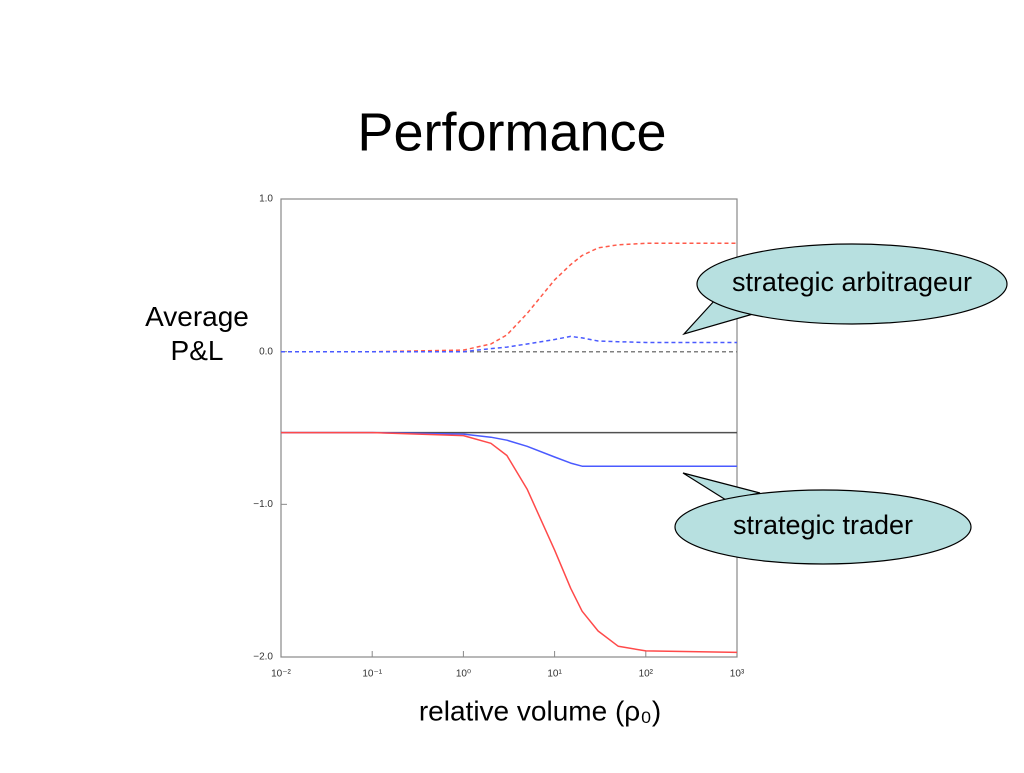  Describe the element at coordinates (263, 504) in the screenshot. I see `y-tick-label: −1.0` at that location.